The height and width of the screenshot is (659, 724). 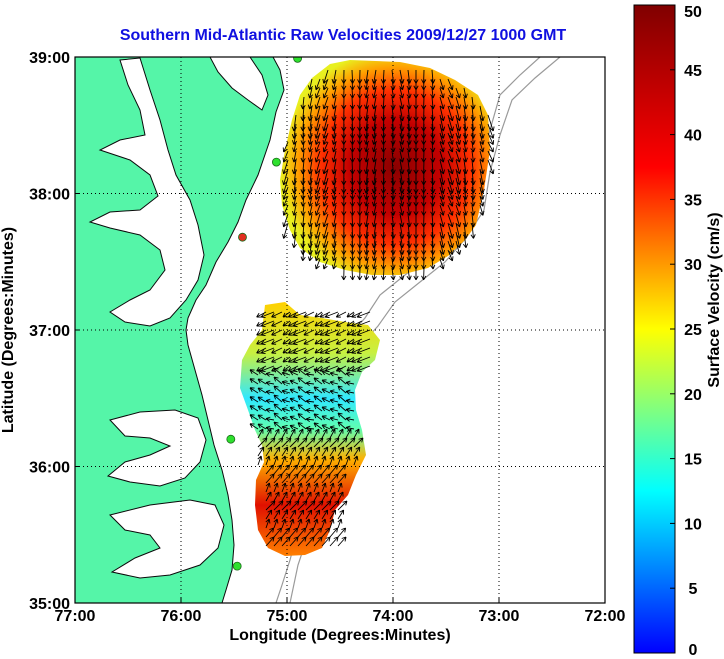 I want to click on radar-station-markers, so click(x=264, y=314).